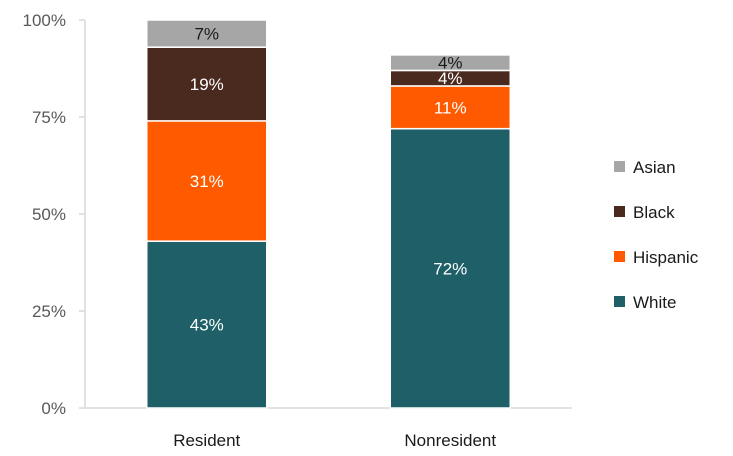 The width and height of the screenshot is (733, 456). I want to click on data-label-asian-resident: 7%, so click(206, 34).